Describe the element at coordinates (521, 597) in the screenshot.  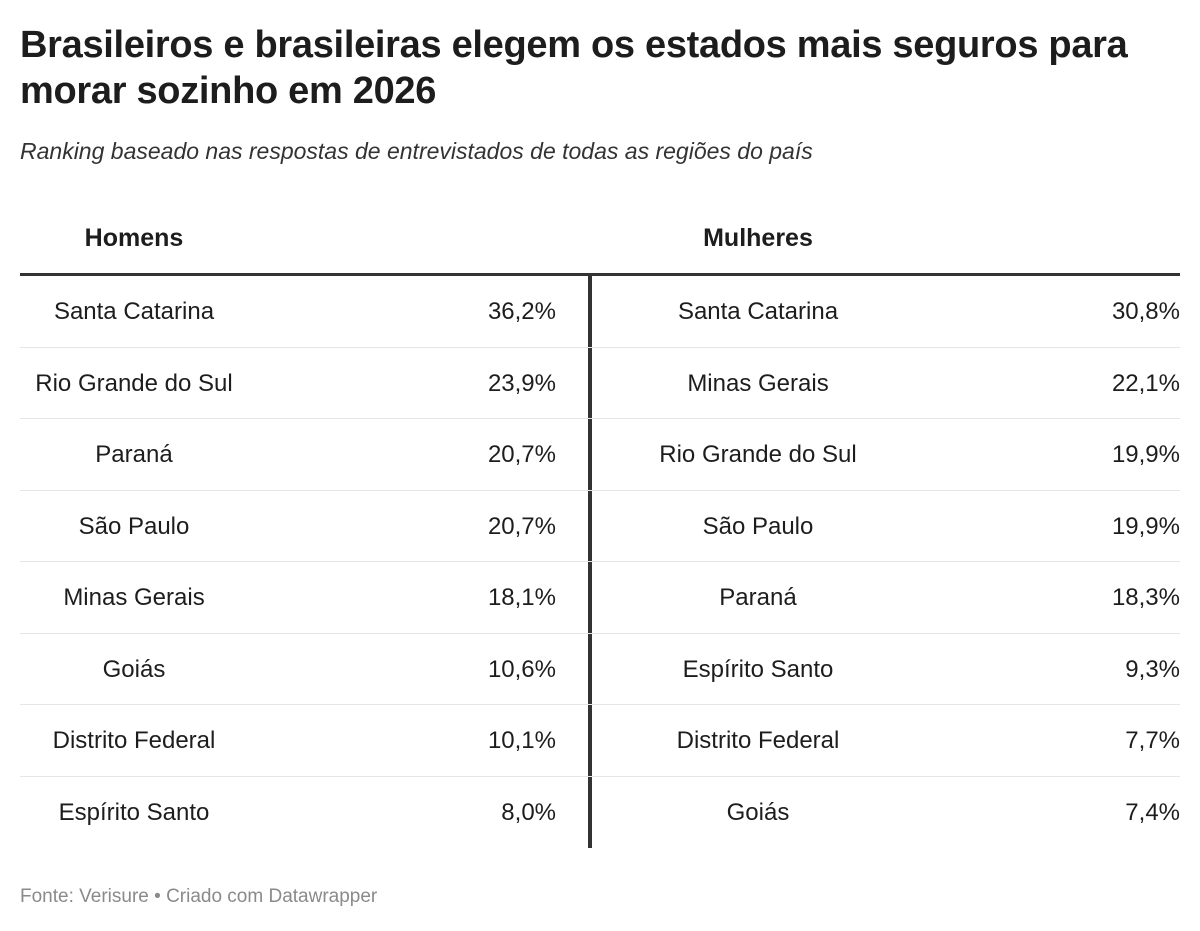
I see `men-value-cell: 18,1%` at that location.